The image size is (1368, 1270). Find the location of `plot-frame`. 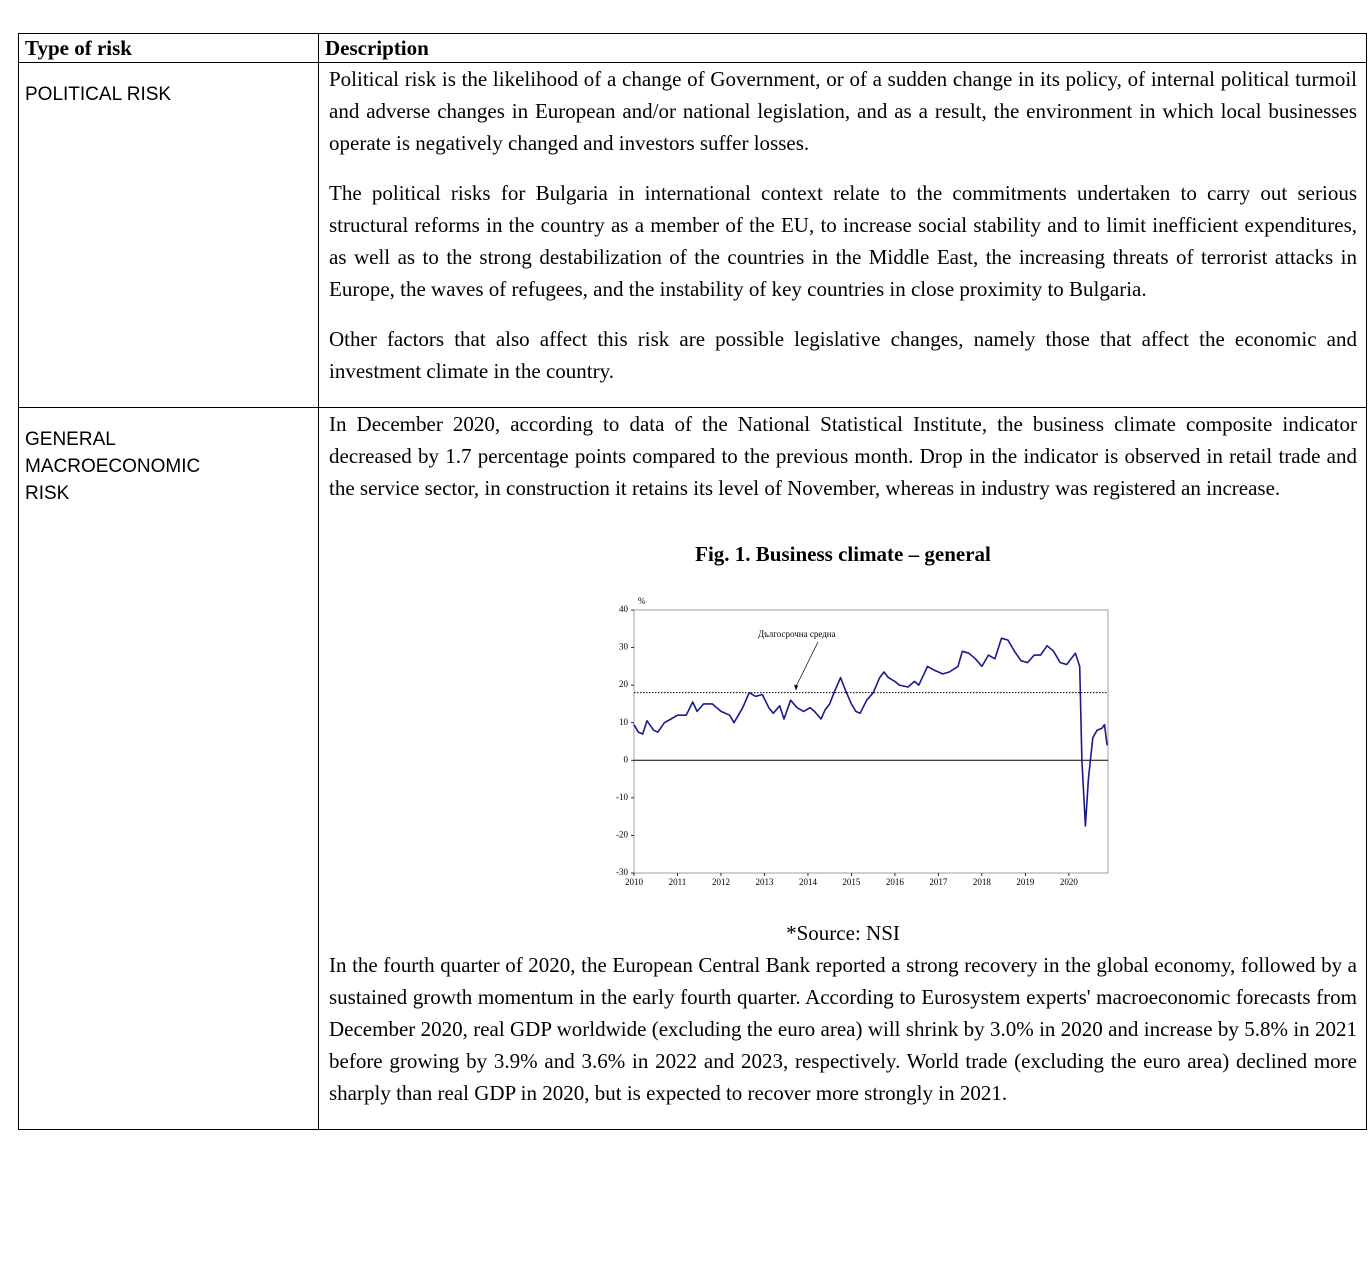

plot-frame is located at coordinates (871, 741).